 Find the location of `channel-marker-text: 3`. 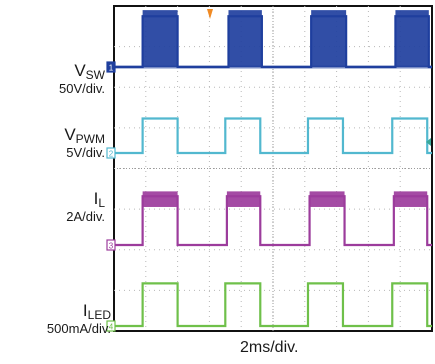

channel-marker-text: 3 is located at coordinates (111, 246).